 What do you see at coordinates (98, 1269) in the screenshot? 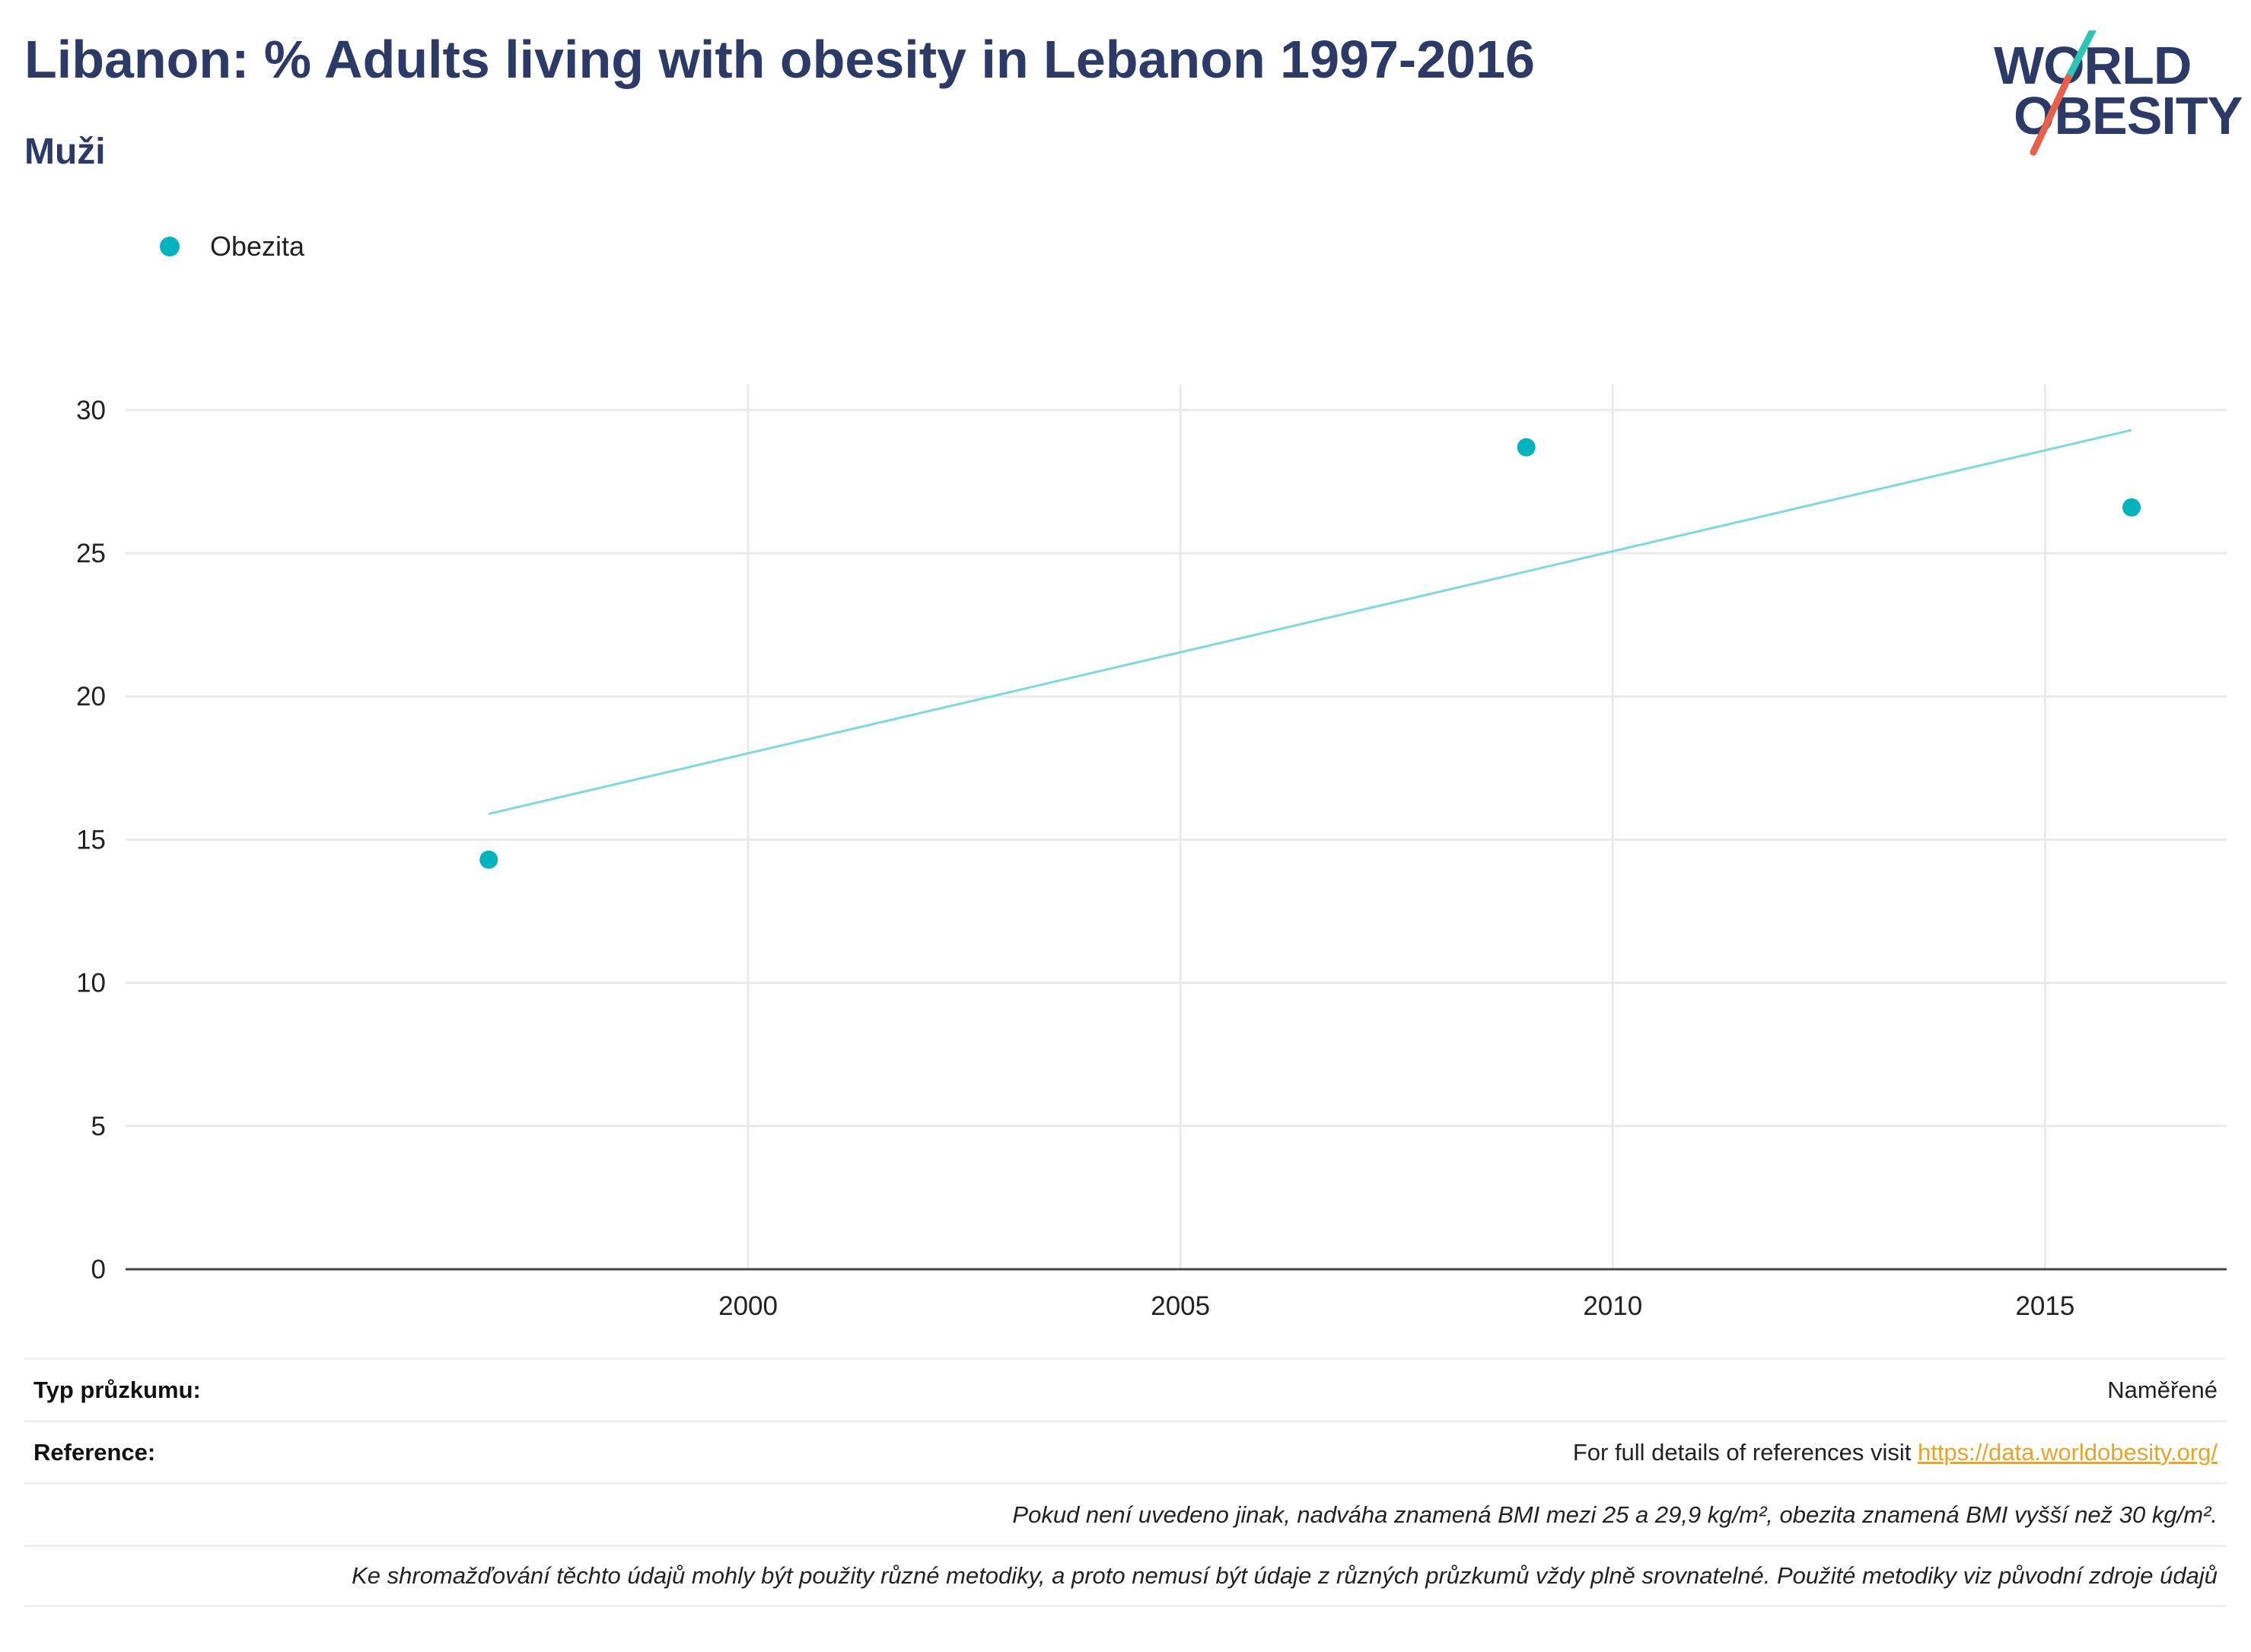
I see `y-tick-label: 0` at bounding box center [98, 1269].